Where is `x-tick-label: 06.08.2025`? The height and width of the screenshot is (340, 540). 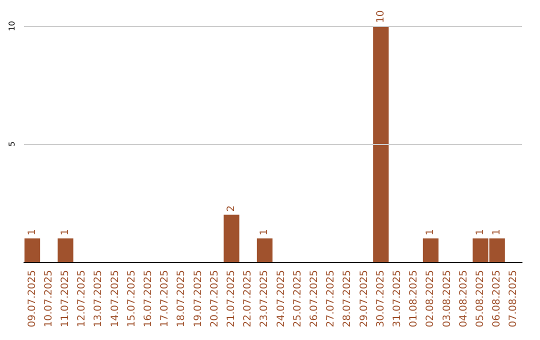 x-tick-label: 06.08.2025 is located at coordinates (497, 299).